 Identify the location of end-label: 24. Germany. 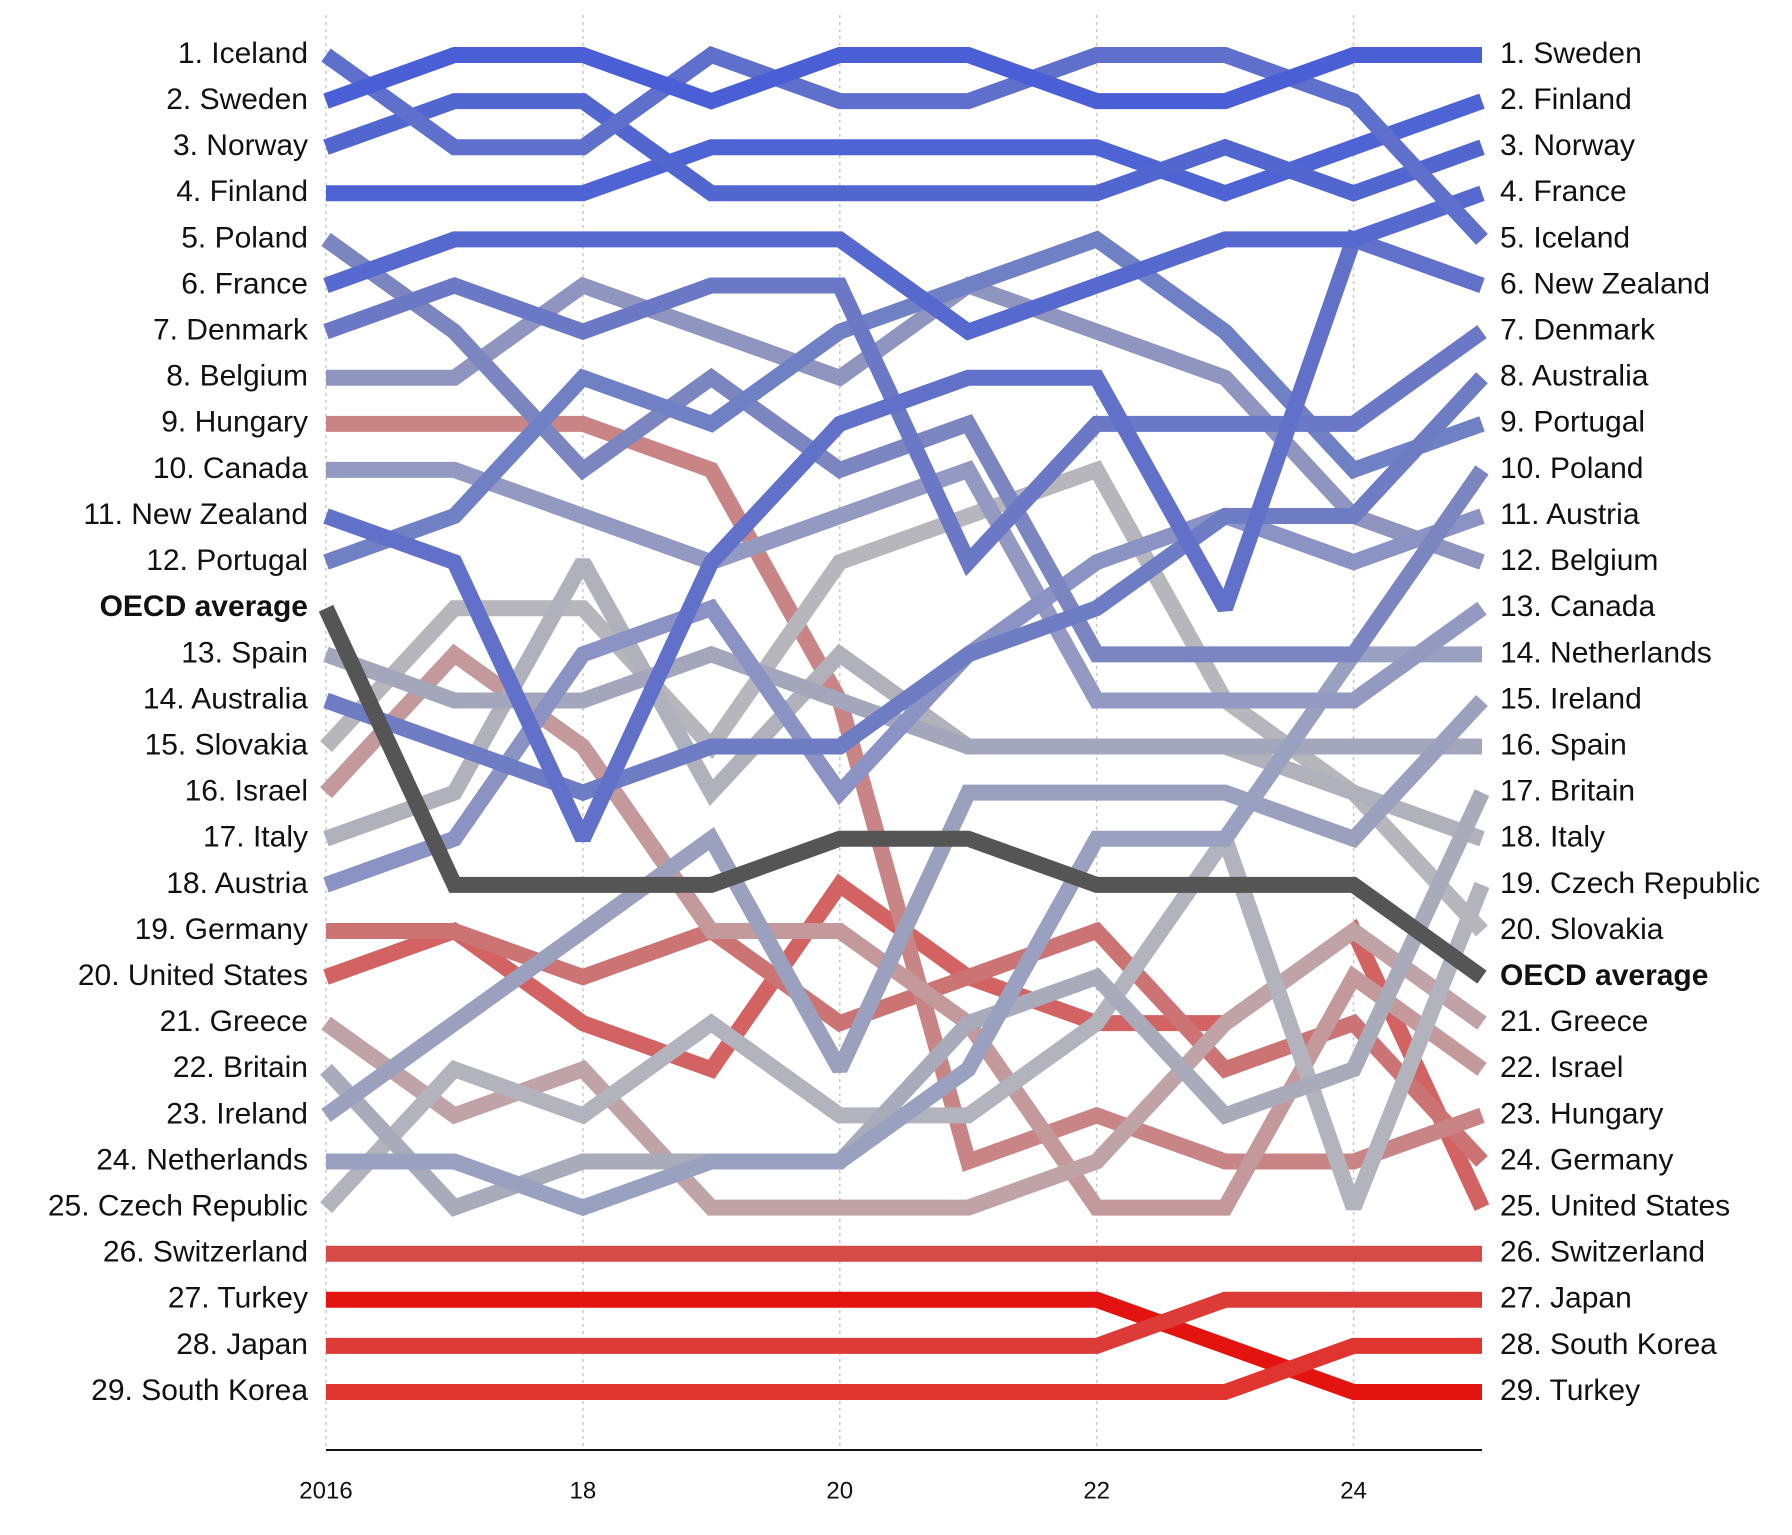
(1586, 1159).